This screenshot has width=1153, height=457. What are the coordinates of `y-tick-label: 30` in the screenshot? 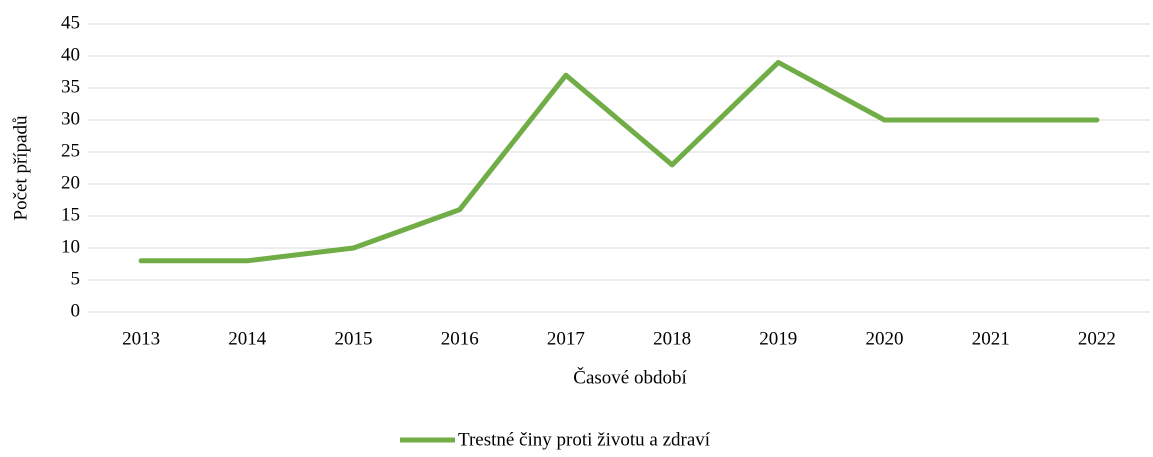 It's located at (70, 118).